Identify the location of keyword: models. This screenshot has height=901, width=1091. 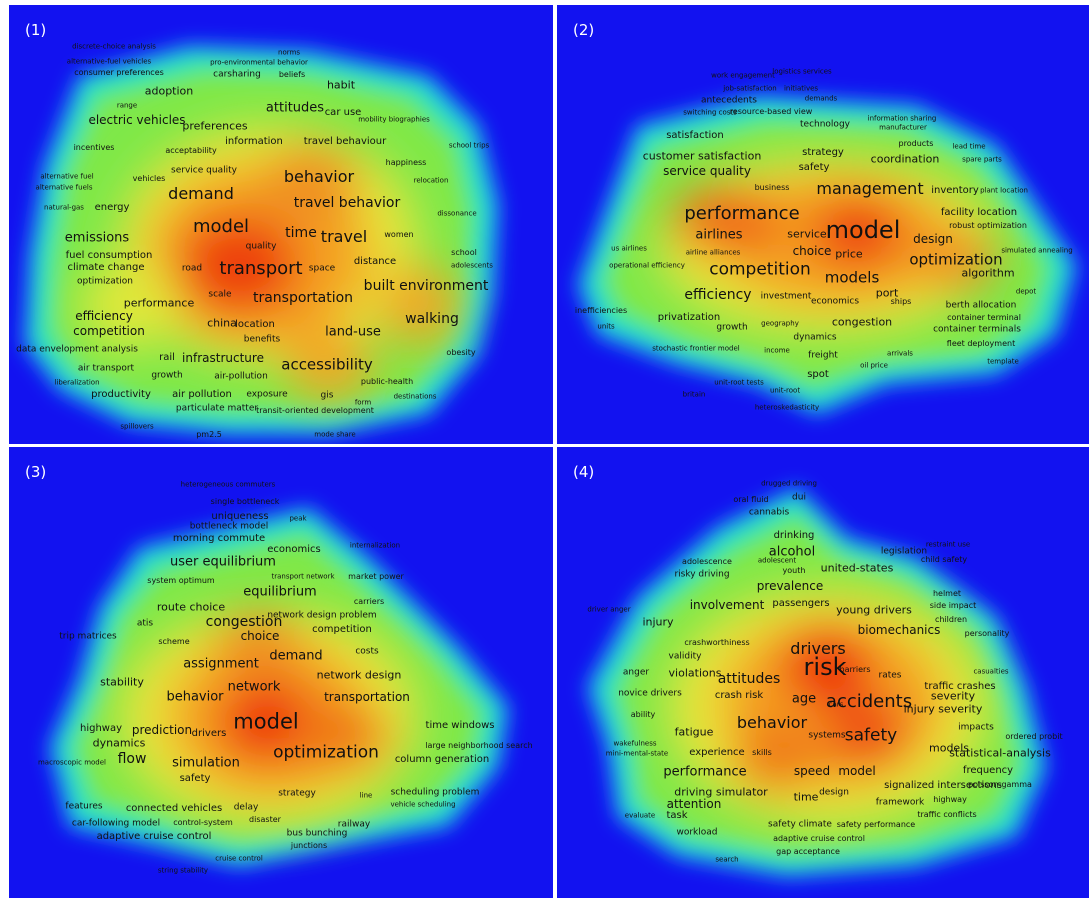
(949, 748).